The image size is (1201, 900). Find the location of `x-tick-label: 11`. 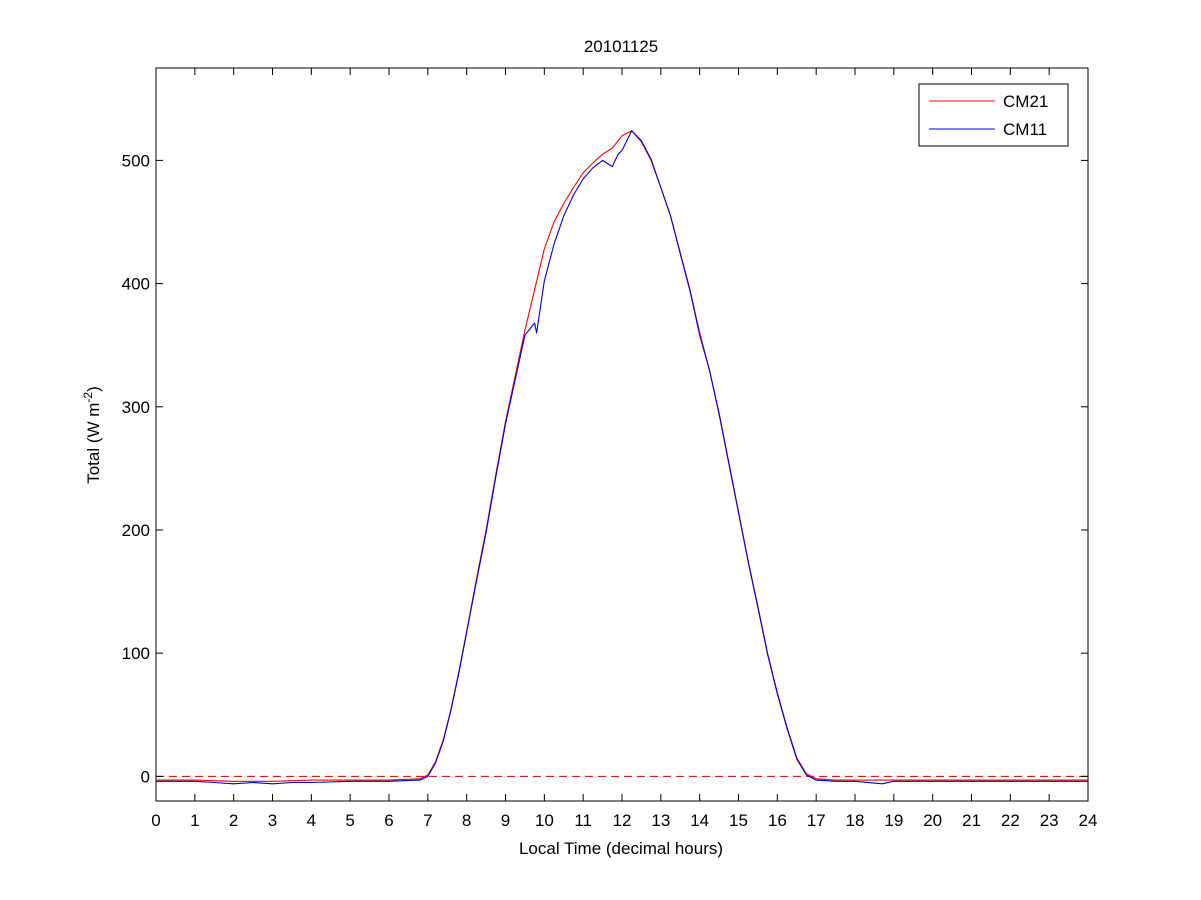

x-tick-label: 11 is located at coordinates (583, 820).